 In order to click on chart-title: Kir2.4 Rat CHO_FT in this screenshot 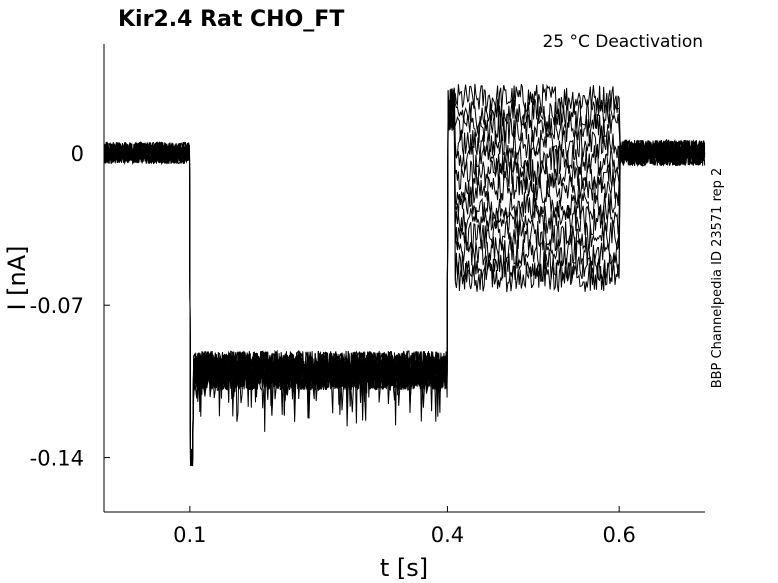, I will do `click(231, 19)`.